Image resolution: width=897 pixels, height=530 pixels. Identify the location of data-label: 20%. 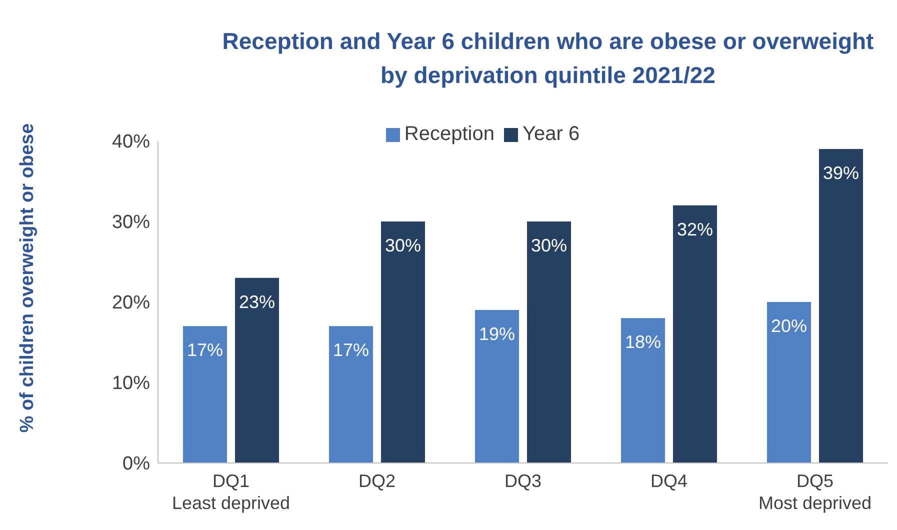
(789, 326).